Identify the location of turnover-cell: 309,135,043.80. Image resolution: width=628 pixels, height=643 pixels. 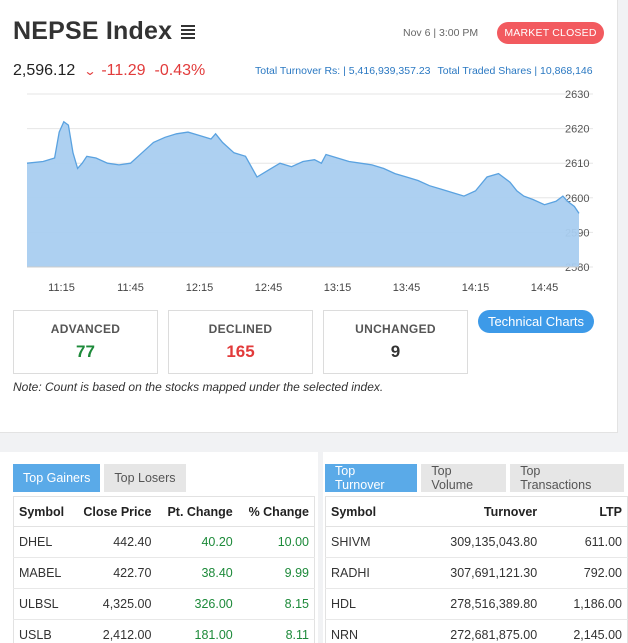
(474, 542).